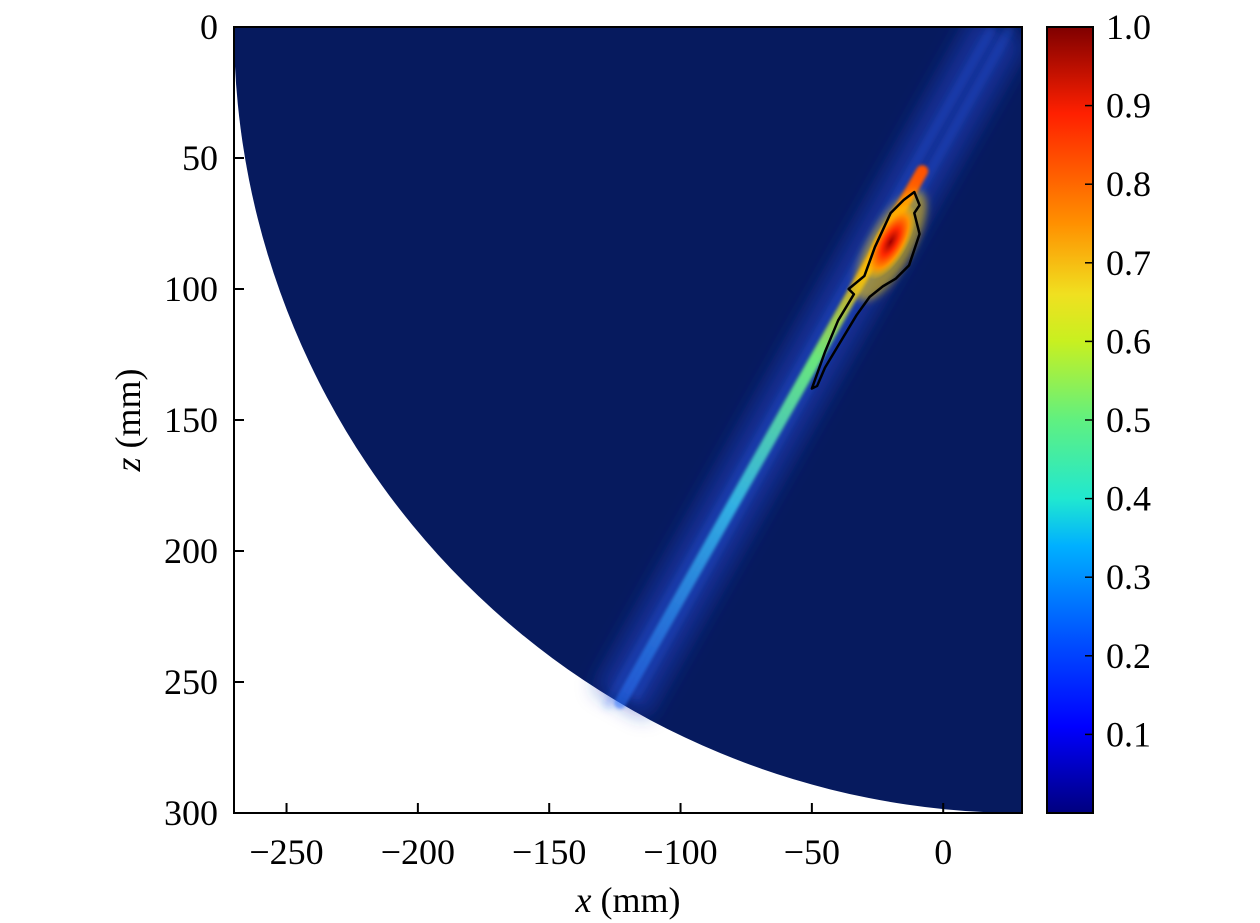  I want to click on y-tick-label: 200, so click(191, 551).